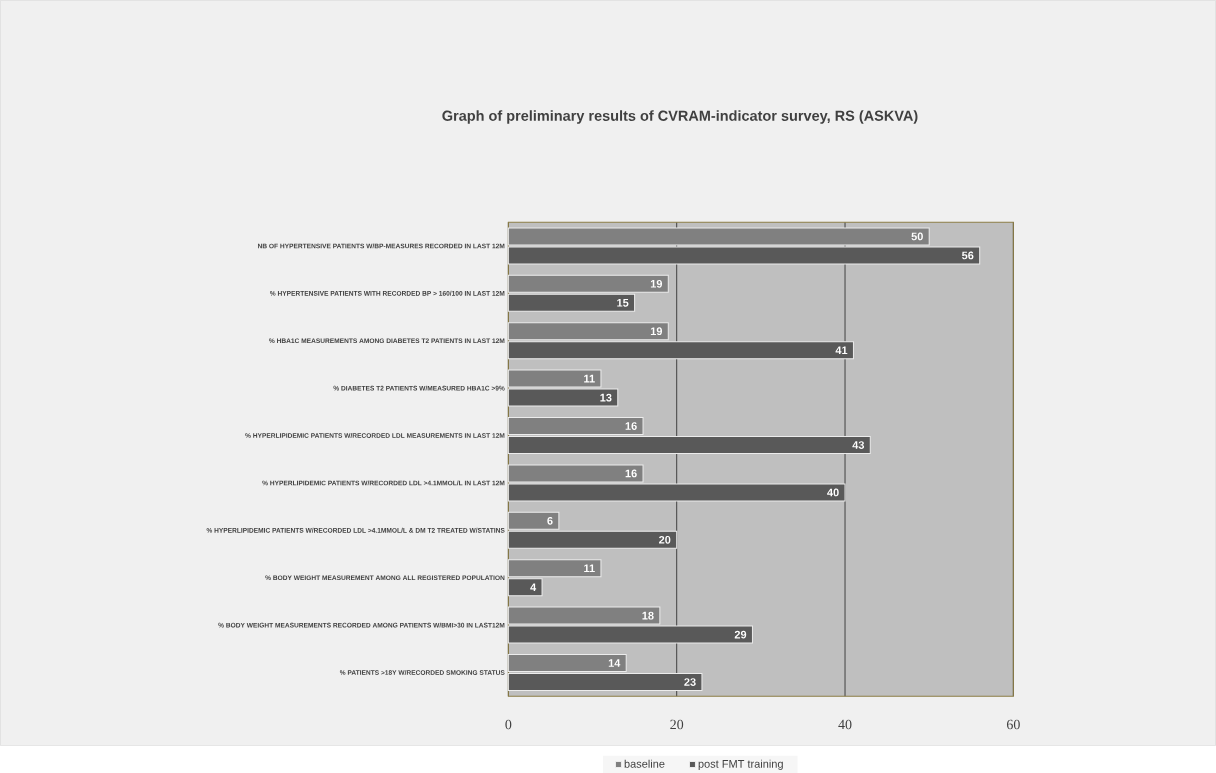  What do you see at coordinates (841, 350) in the screenshot?
I see `data-label: 41` at bounding box center [841, 350].